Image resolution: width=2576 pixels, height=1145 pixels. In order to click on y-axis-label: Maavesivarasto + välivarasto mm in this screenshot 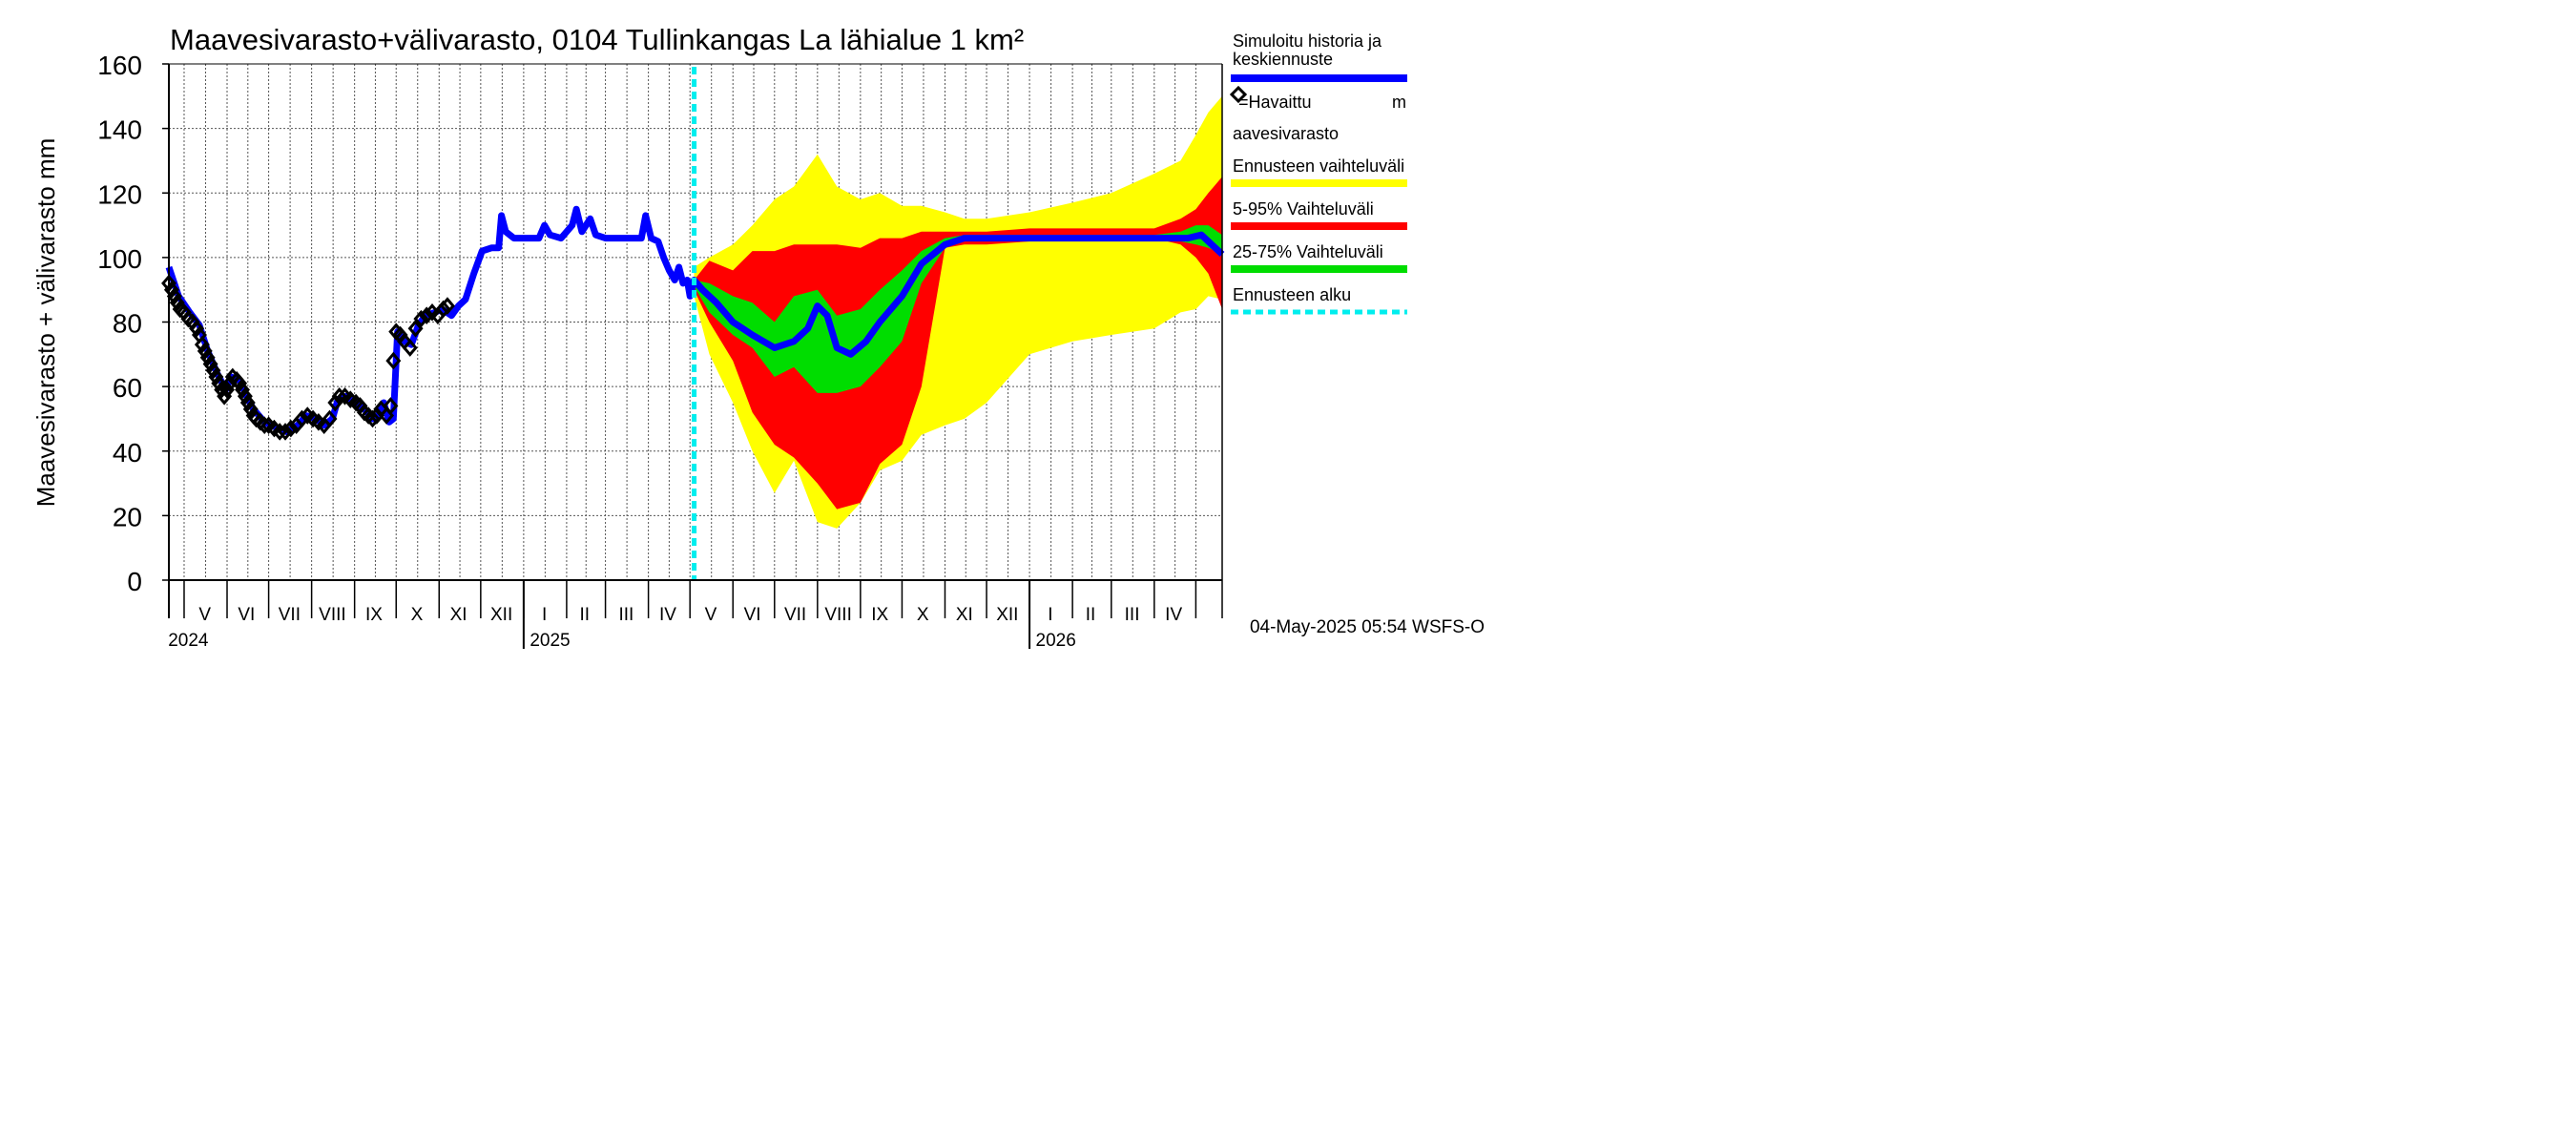, I will do `click(45, 323)`.